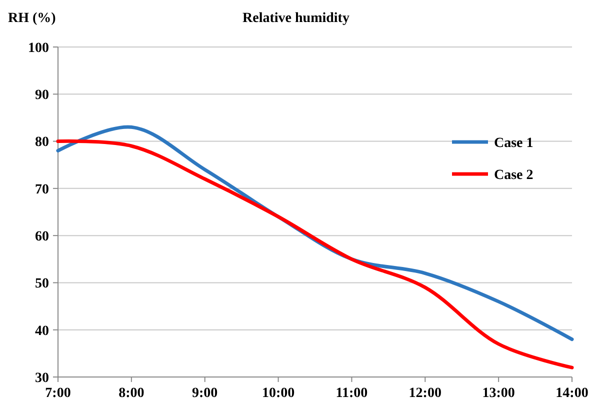 Image resolution: width=592 pixels, height=406 pixels. What do you see at coordinates (352, 393) in the screenshot?
I see `x-tick-label: 11:00` at bounding box center [352, 393].